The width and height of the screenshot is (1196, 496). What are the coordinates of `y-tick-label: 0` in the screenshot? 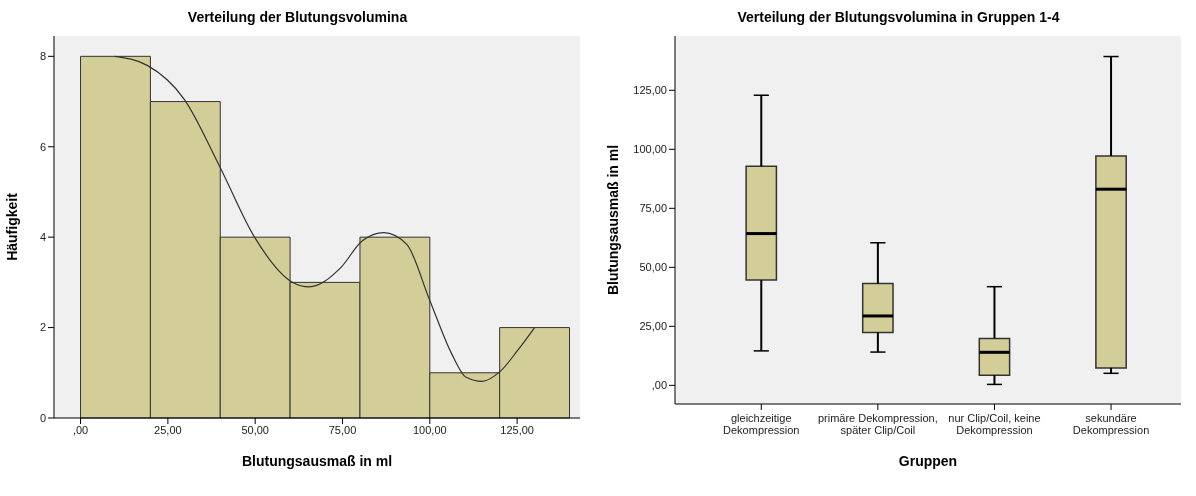 It's located at (42, 417).